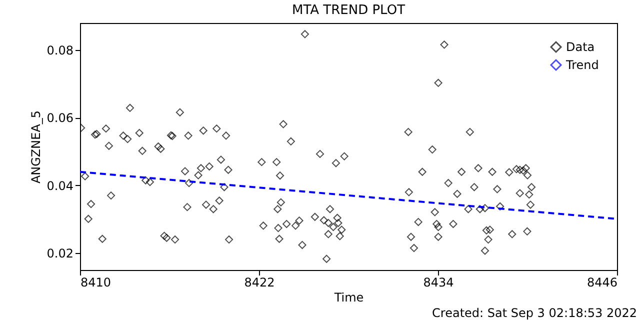  What do you see at coordinates (534, 313) in the screenshot?
I see `text: Created: Sat Sep 3 02:18:53 2022` at bounding box center [534, 313].